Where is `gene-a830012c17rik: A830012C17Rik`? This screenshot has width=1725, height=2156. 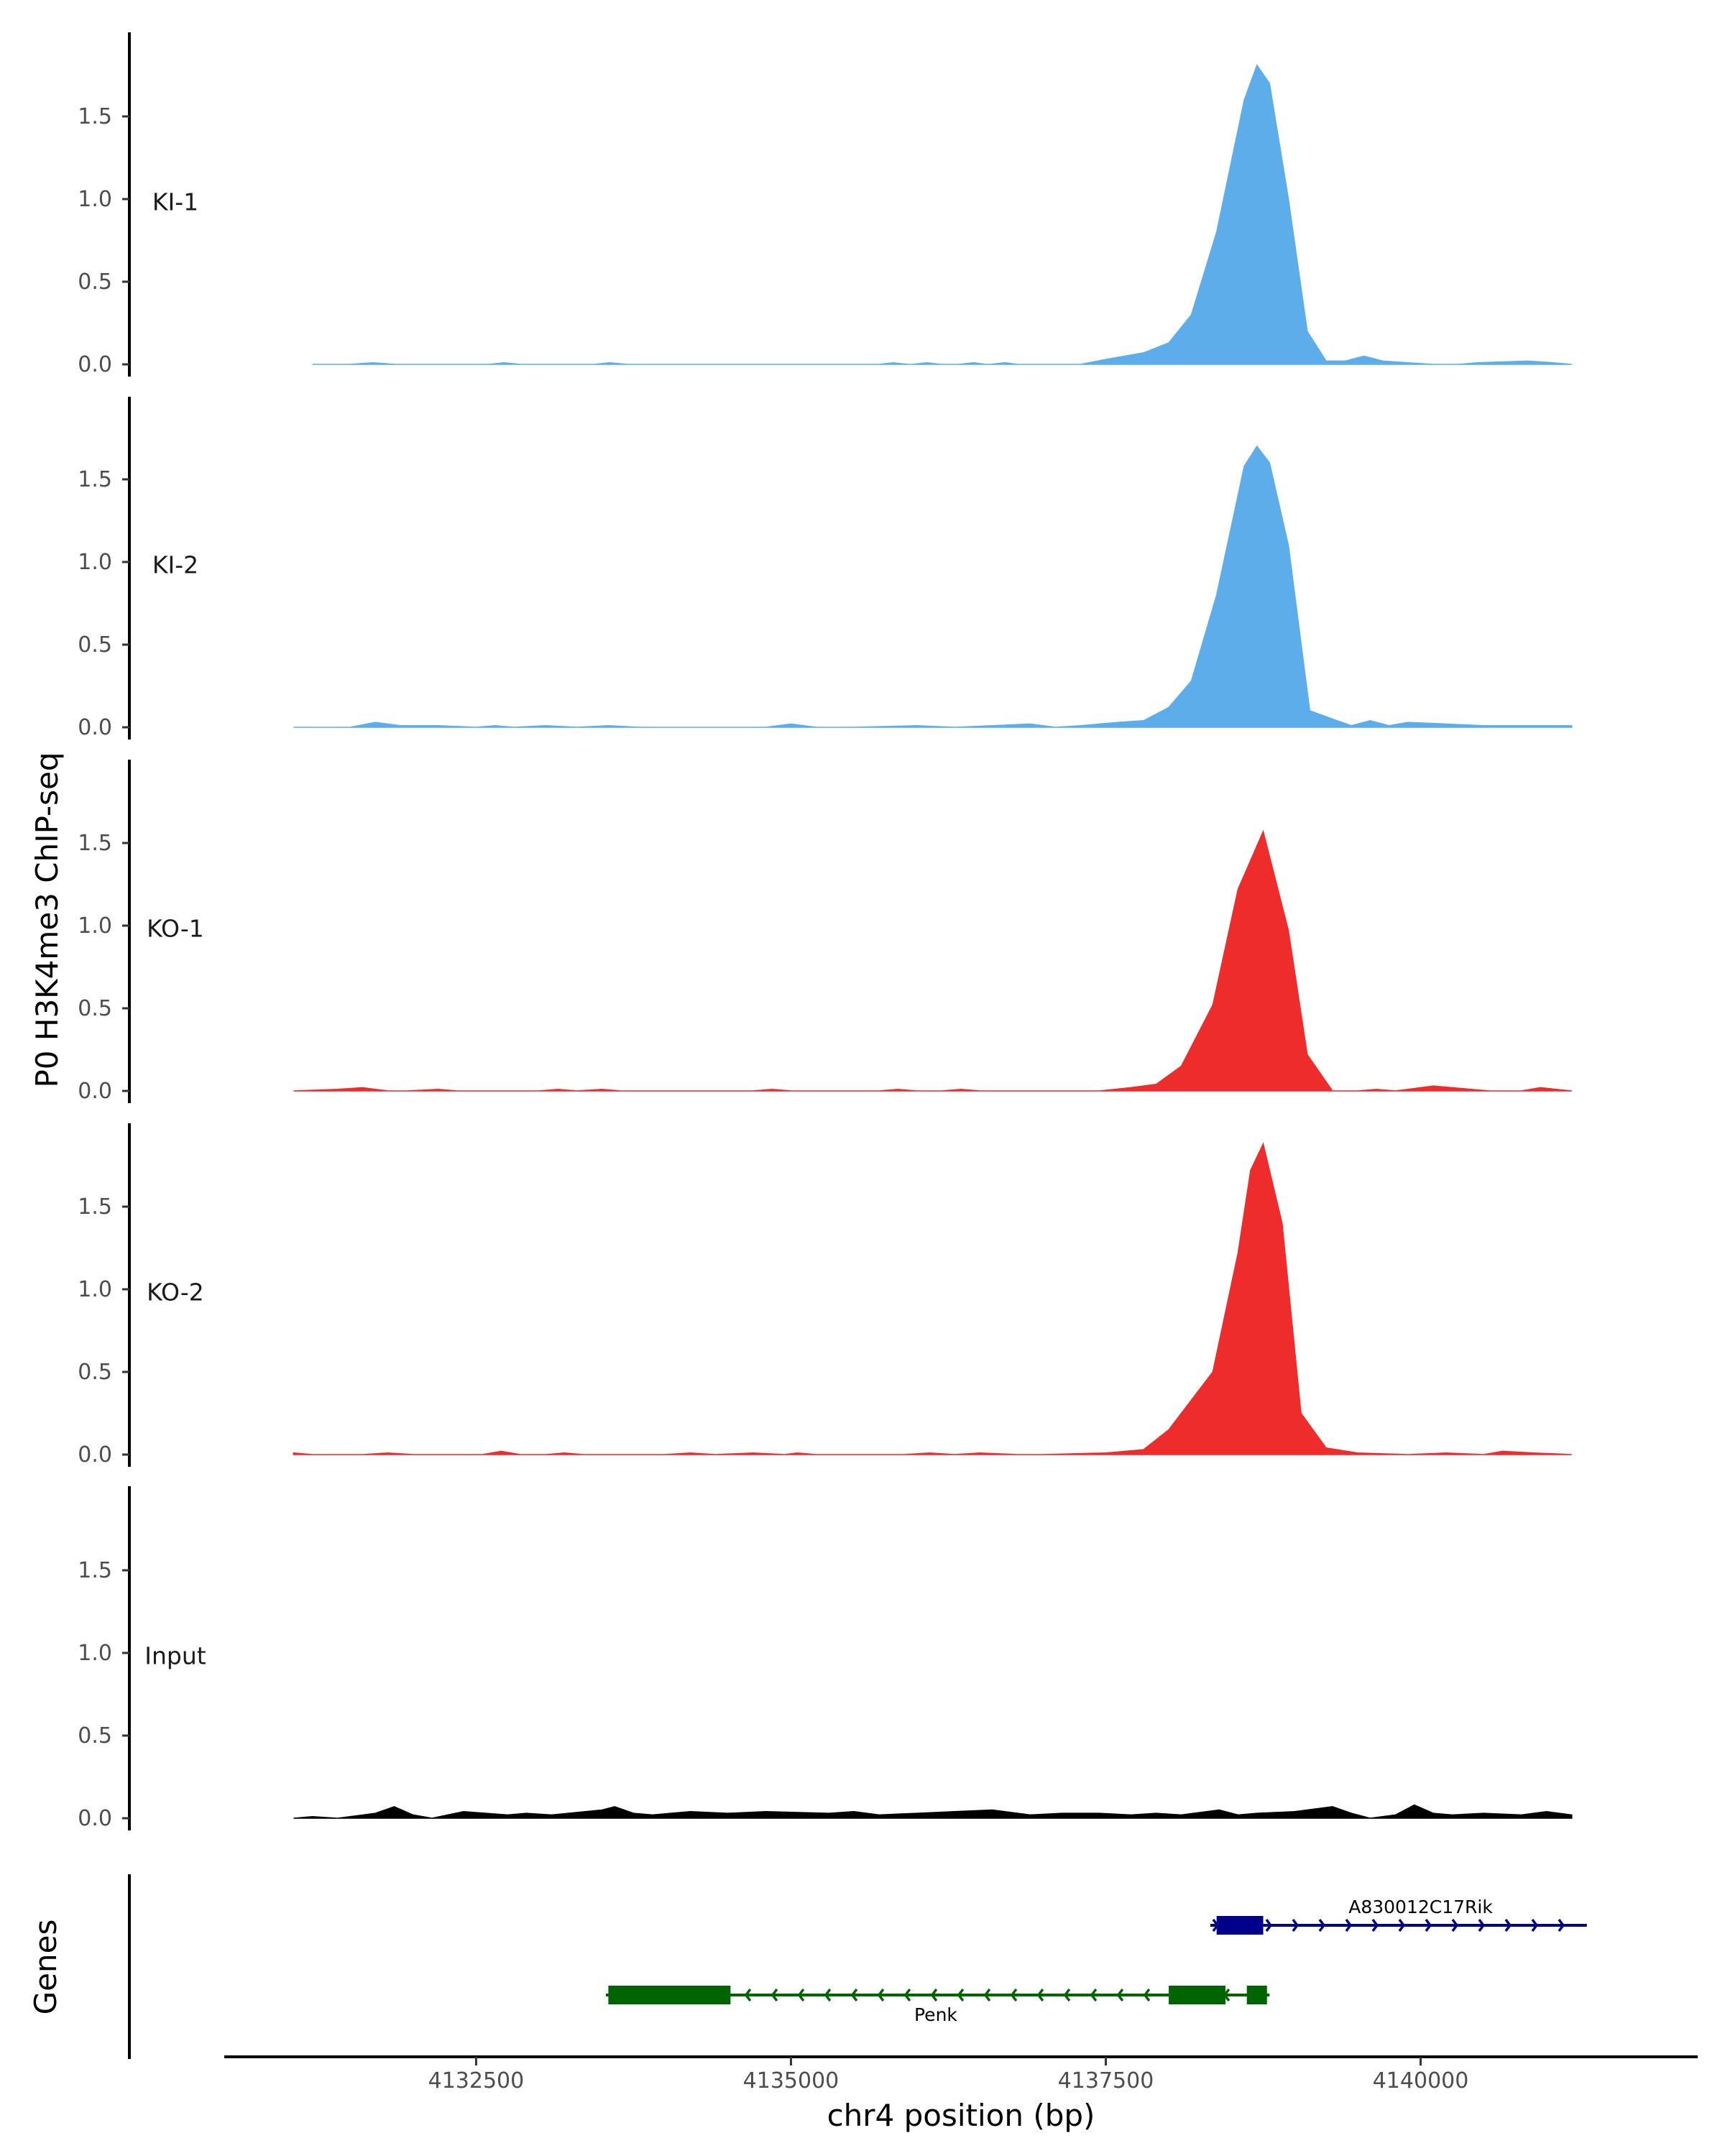 gene-a830012c17rik: A830012C17Rik is located at coordinates (1398, 1916).